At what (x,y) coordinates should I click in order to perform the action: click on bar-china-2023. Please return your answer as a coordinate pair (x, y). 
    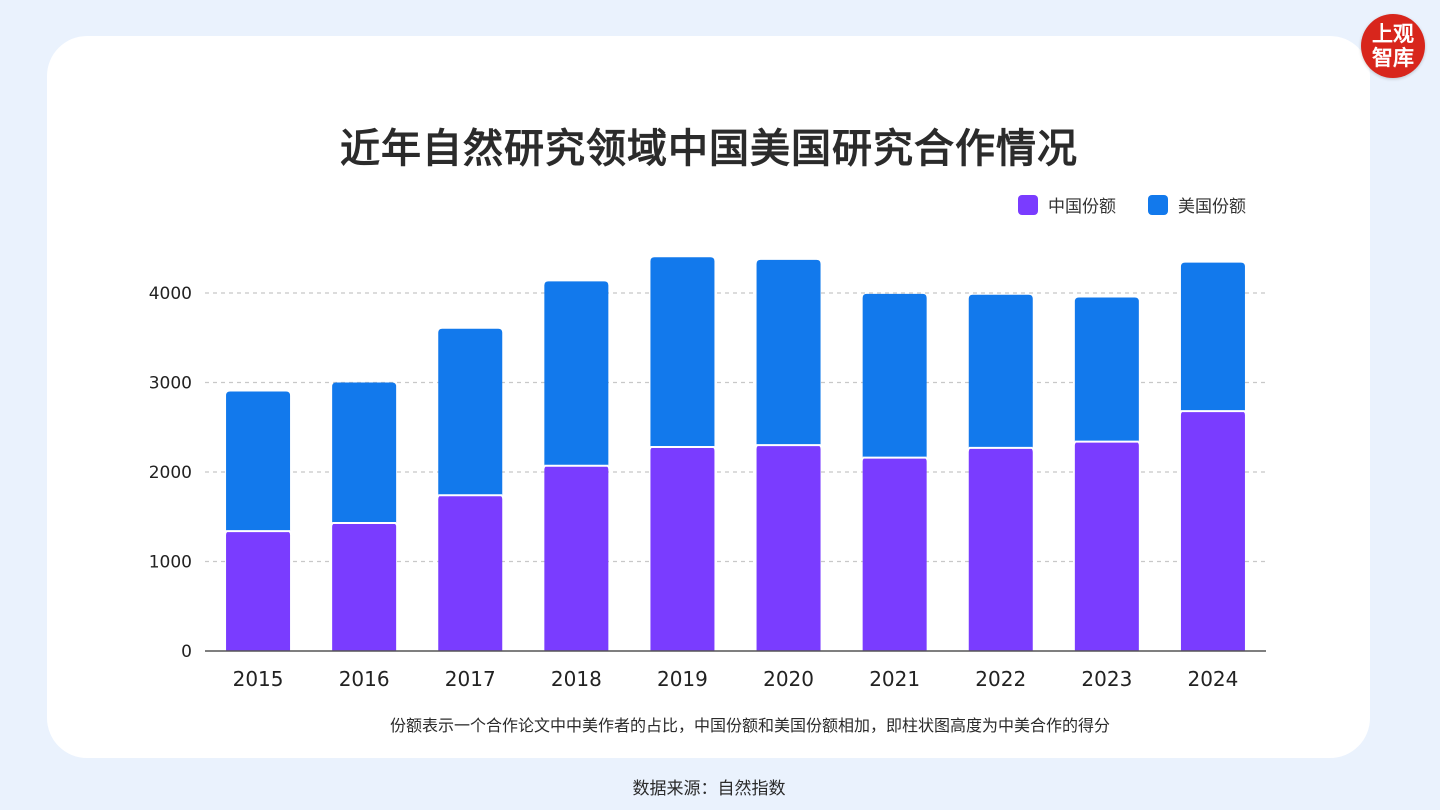
    Looking at the image, I should click on (1106, 546).